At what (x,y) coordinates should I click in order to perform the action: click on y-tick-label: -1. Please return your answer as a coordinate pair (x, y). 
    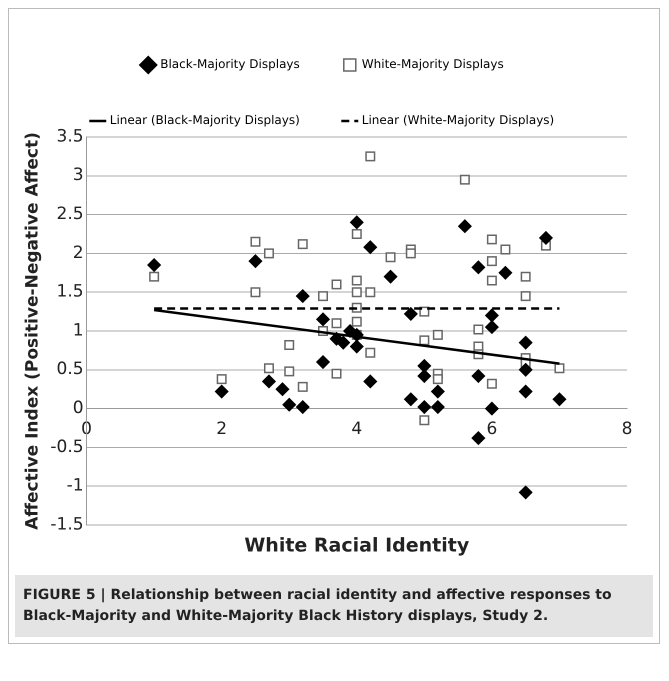
    Looking at the image, I should click on (75, 486).